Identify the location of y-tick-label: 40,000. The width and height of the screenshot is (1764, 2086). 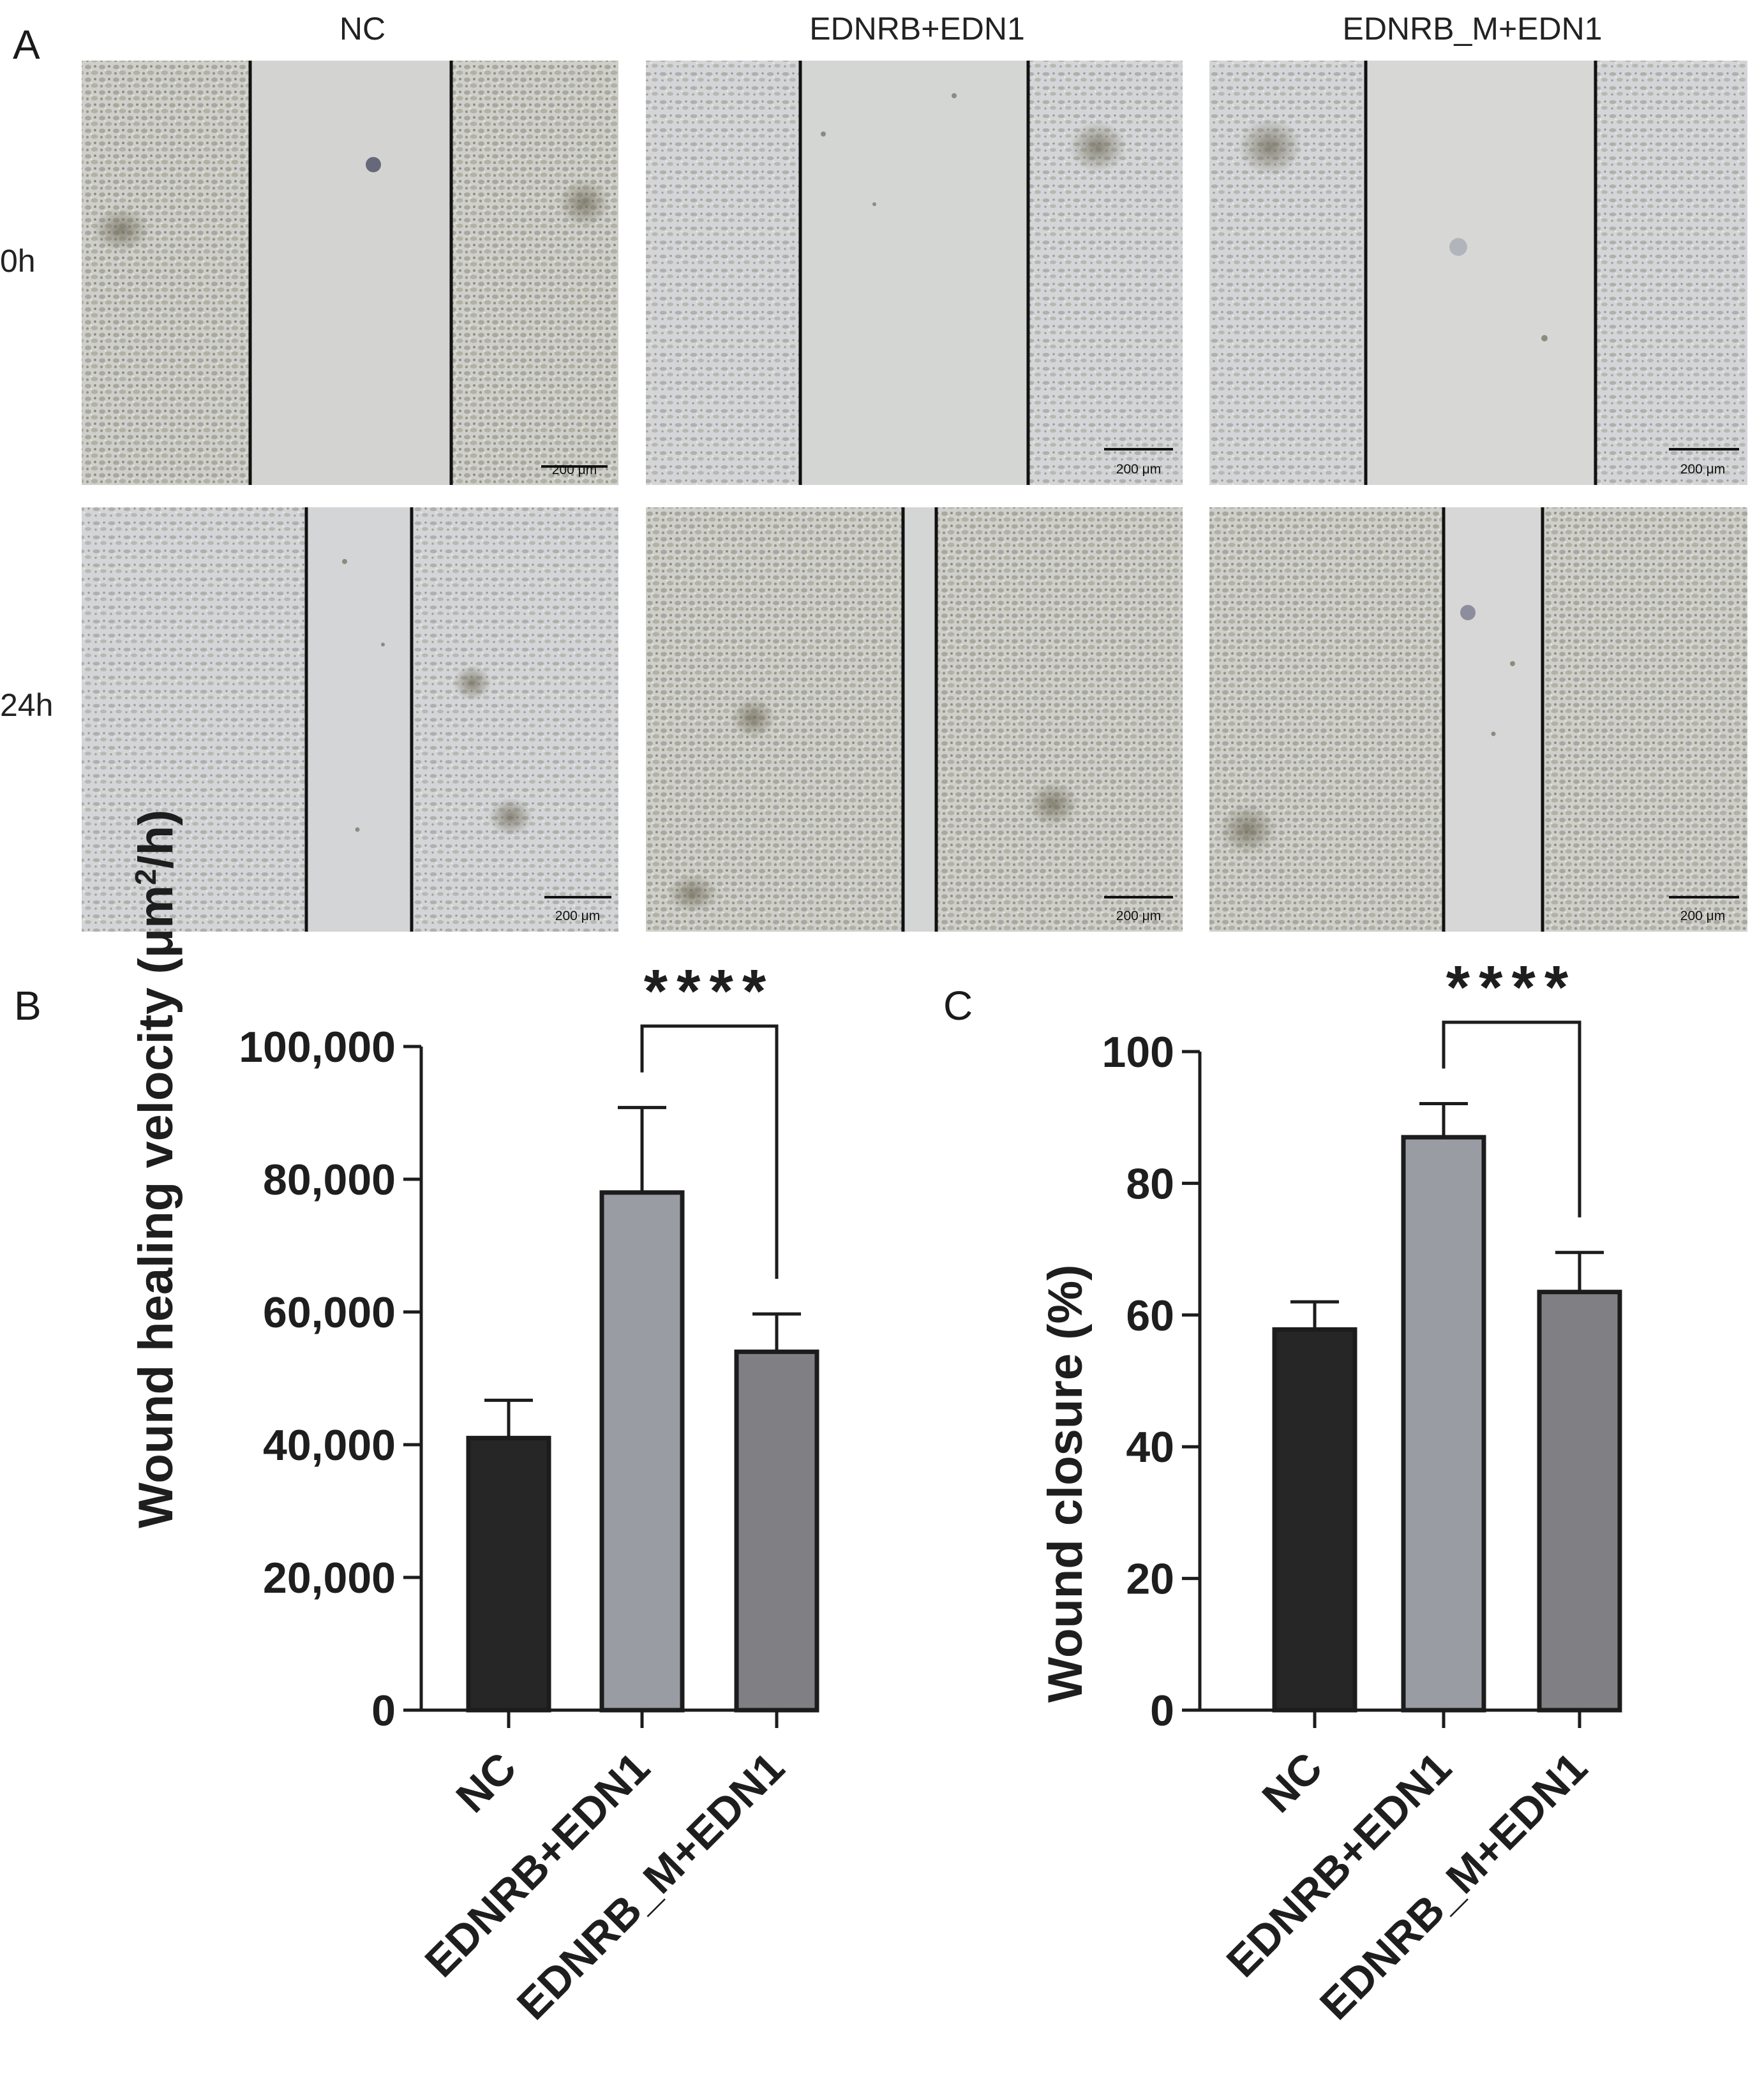
(329, 1445).